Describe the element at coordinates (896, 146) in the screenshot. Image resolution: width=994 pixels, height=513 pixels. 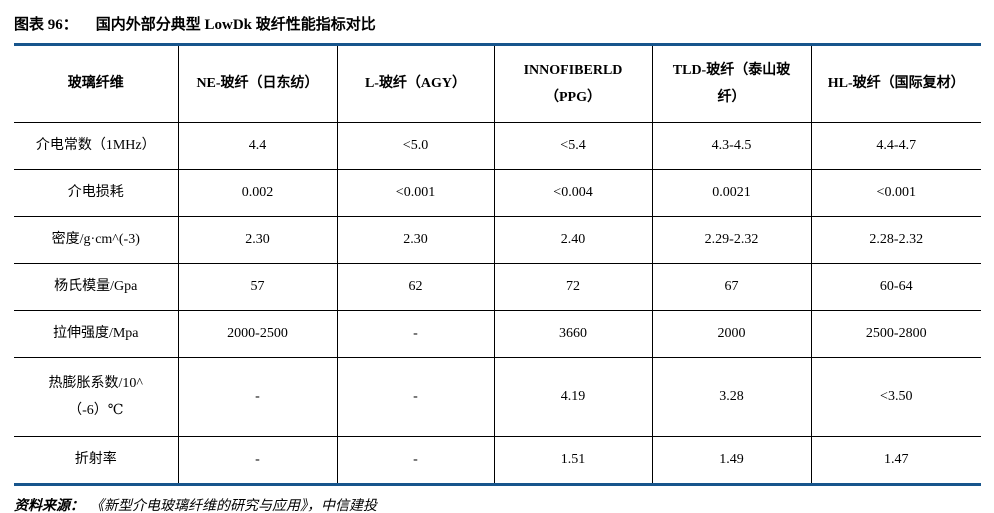
I see `table-cell: 4.4-4.7` at that location.